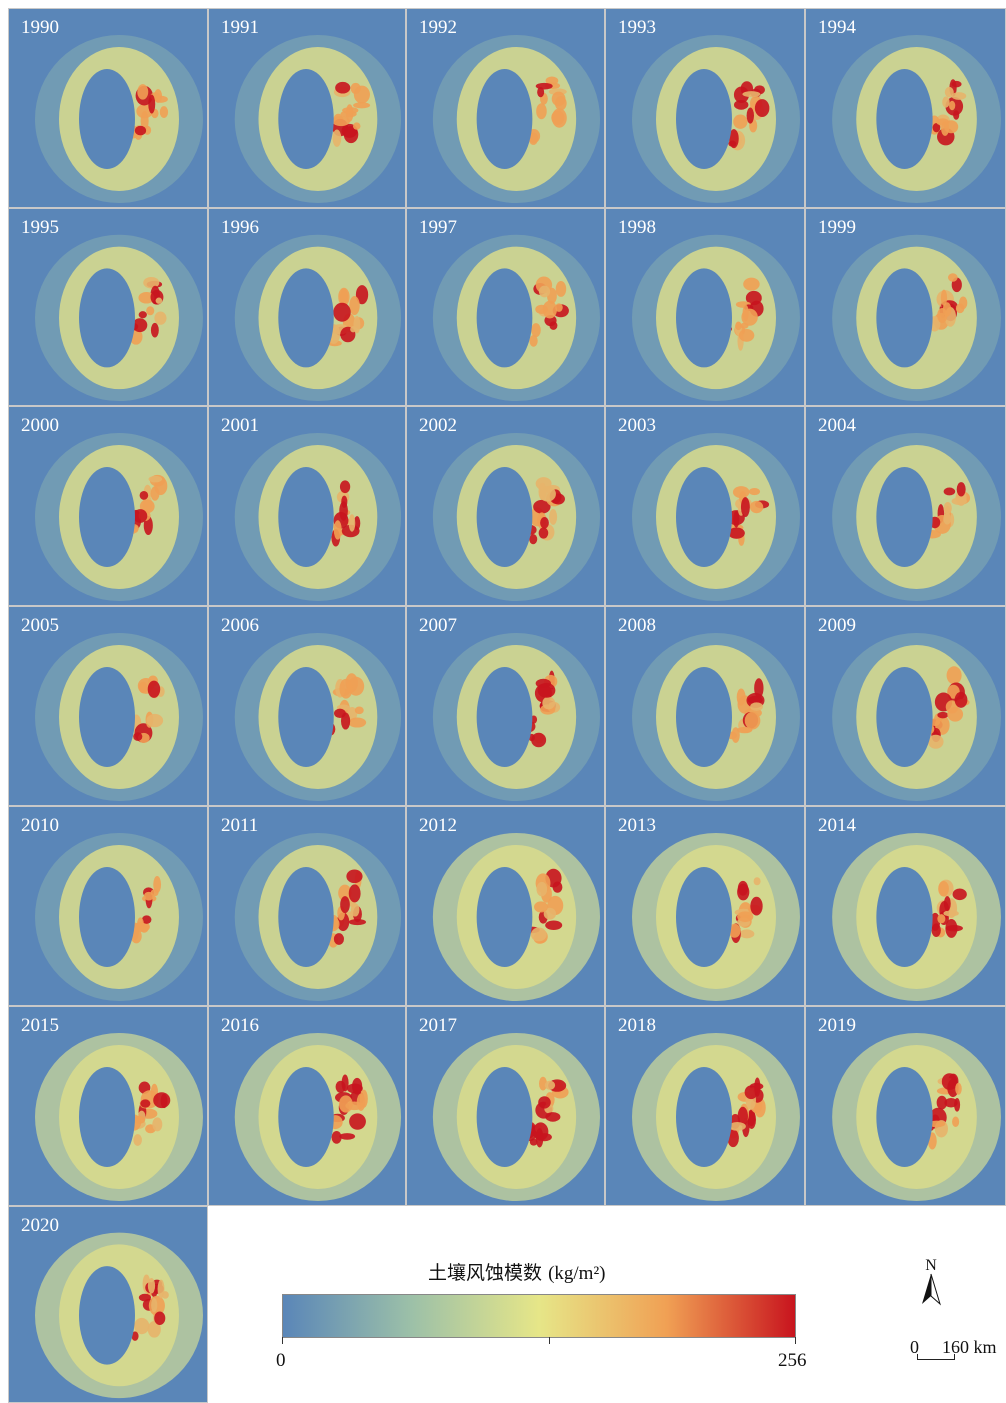 The image size is (1006, 1403). I want to click on erosion-map-1999, so click(916, 318).